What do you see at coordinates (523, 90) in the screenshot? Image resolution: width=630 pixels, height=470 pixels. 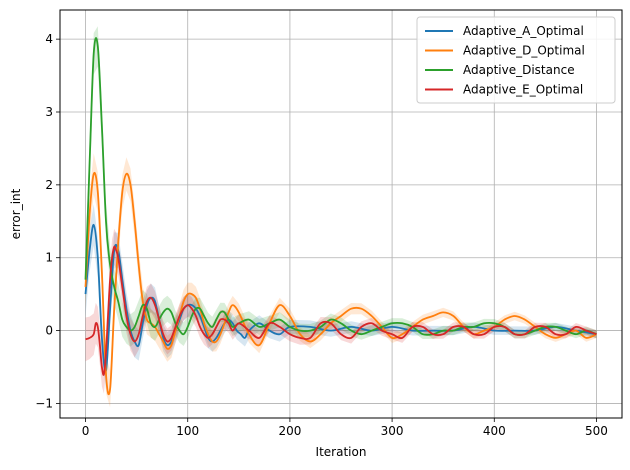 I see `legend-label: Adaptive_E_Optimal` at bounding box center [523, 90].